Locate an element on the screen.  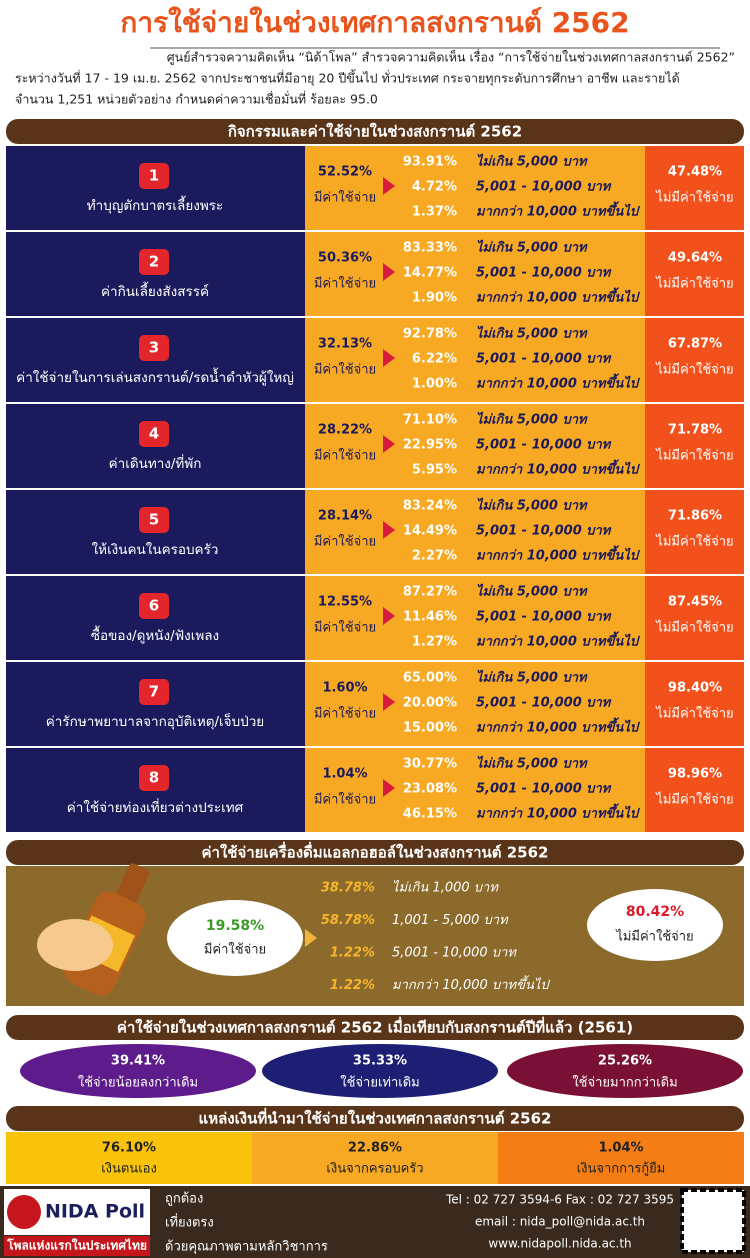
breakdown-pct: 11.46% is located at coordinates (430, 617).